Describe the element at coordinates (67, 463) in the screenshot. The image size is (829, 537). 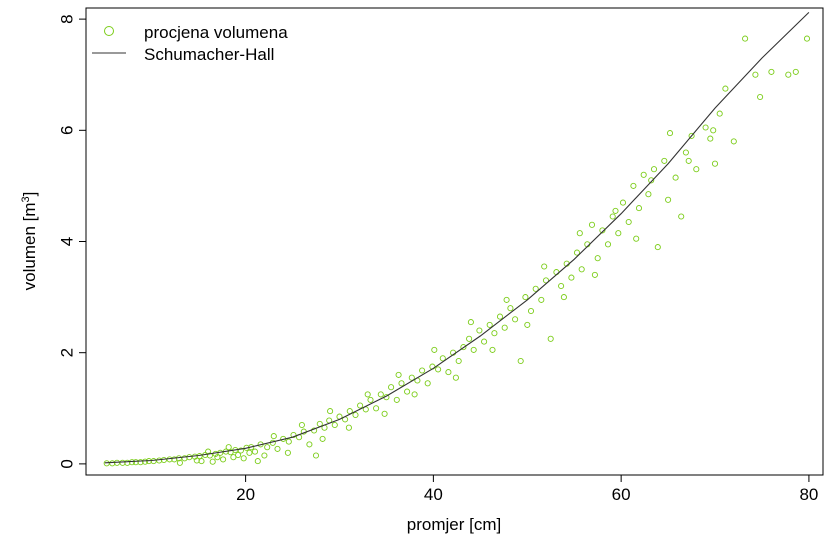
I see `y-tick-label: 0` at that location.